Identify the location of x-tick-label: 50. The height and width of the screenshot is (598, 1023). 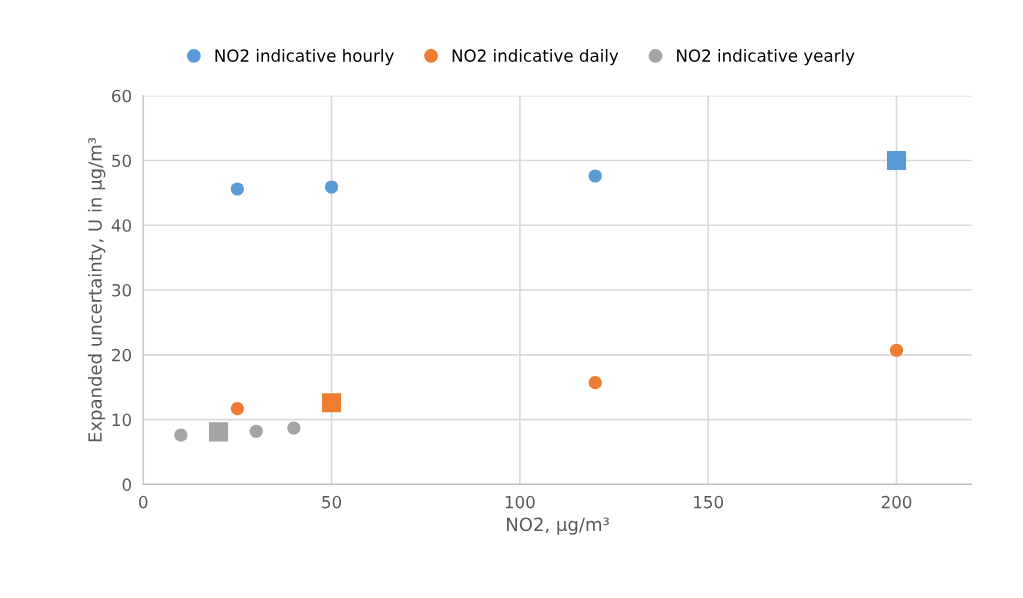
(332, 502).